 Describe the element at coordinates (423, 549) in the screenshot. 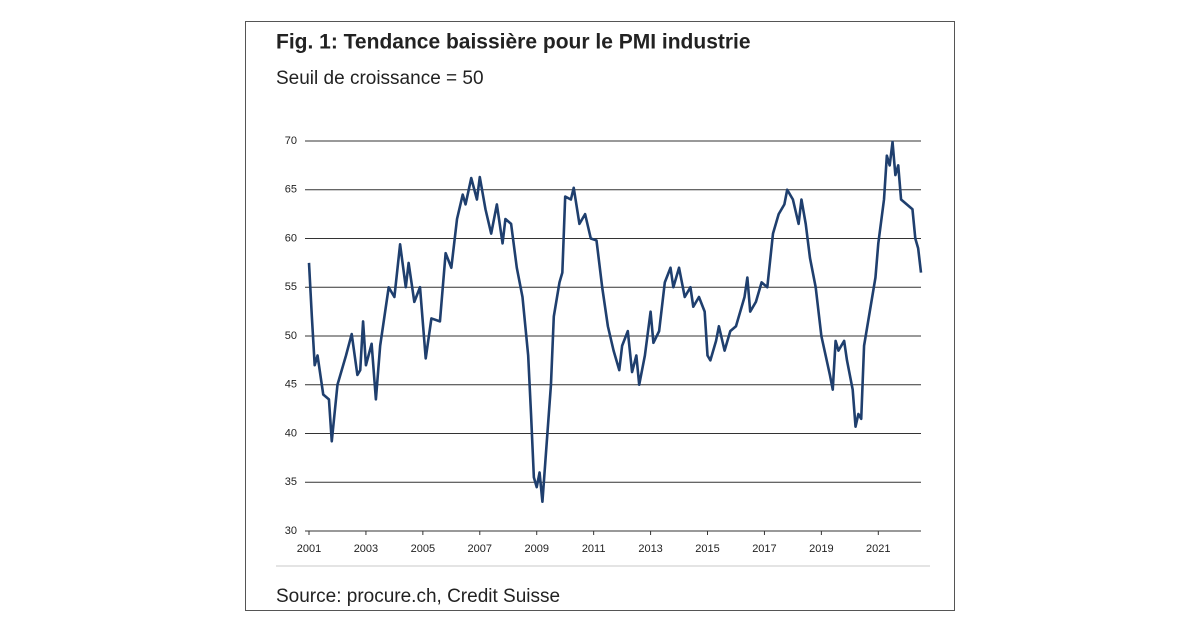

I see `x-tick-label: 2005` at that location.